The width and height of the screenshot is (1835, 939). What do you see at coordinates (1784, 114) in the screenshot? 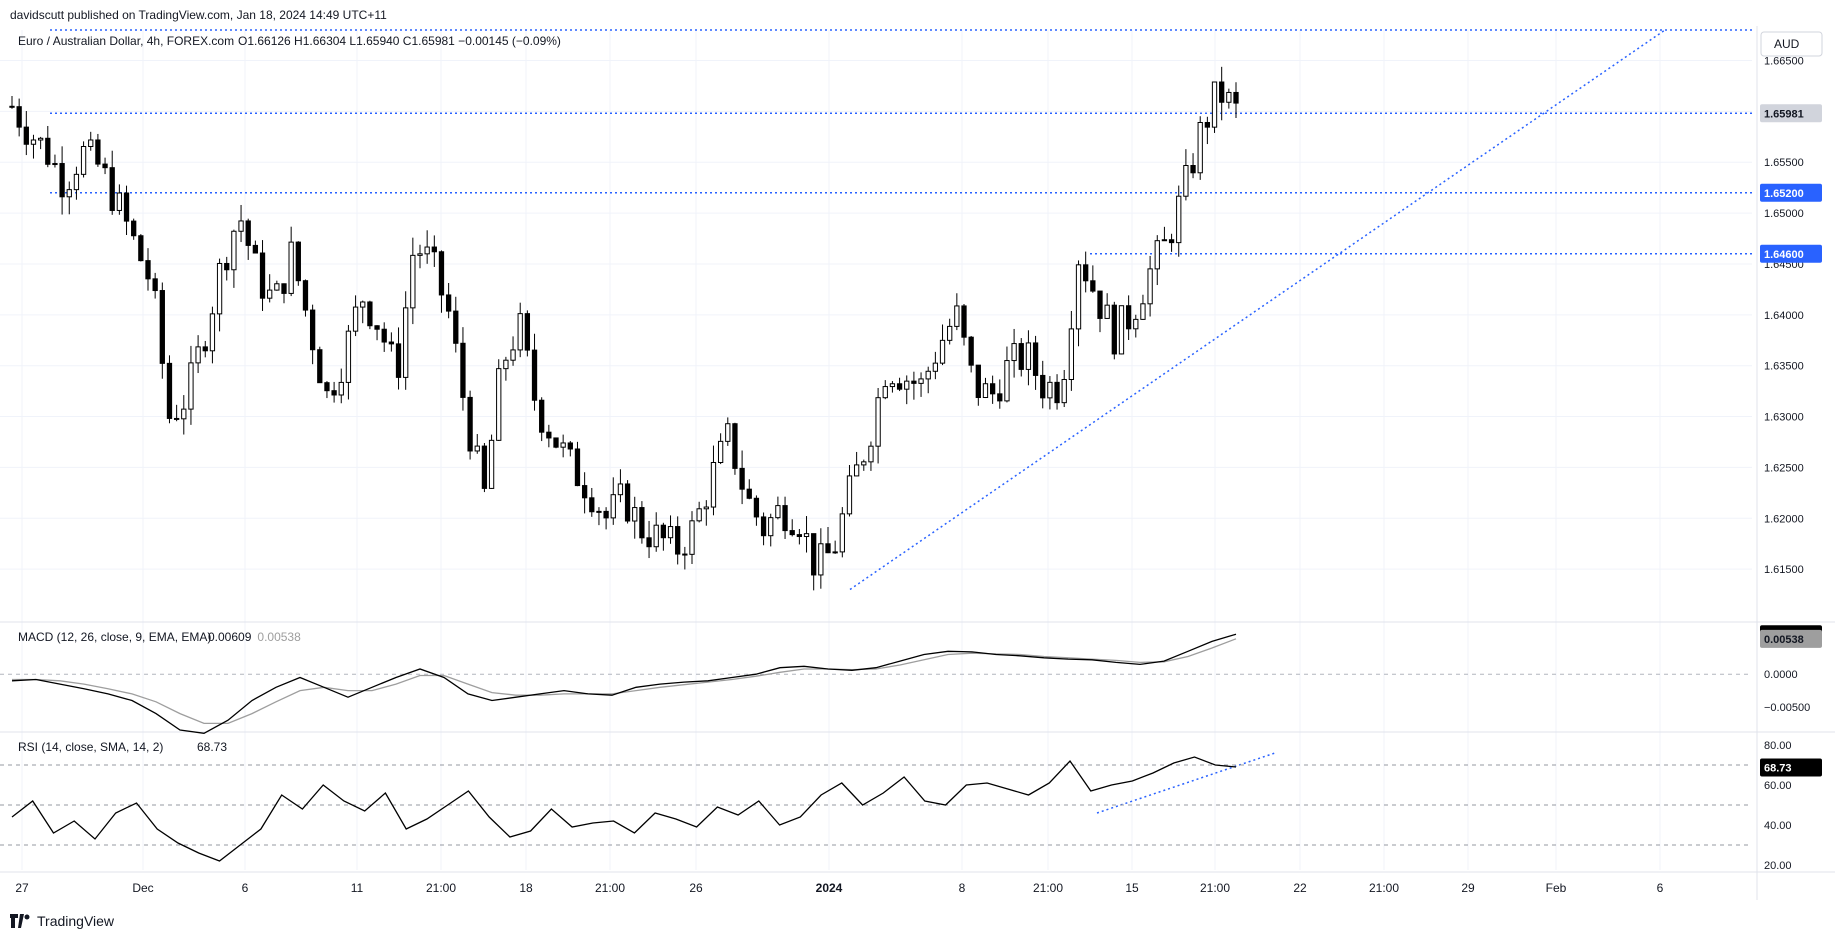
I see `last-price-label: 1.65981` at bounding box center [1784, 114].